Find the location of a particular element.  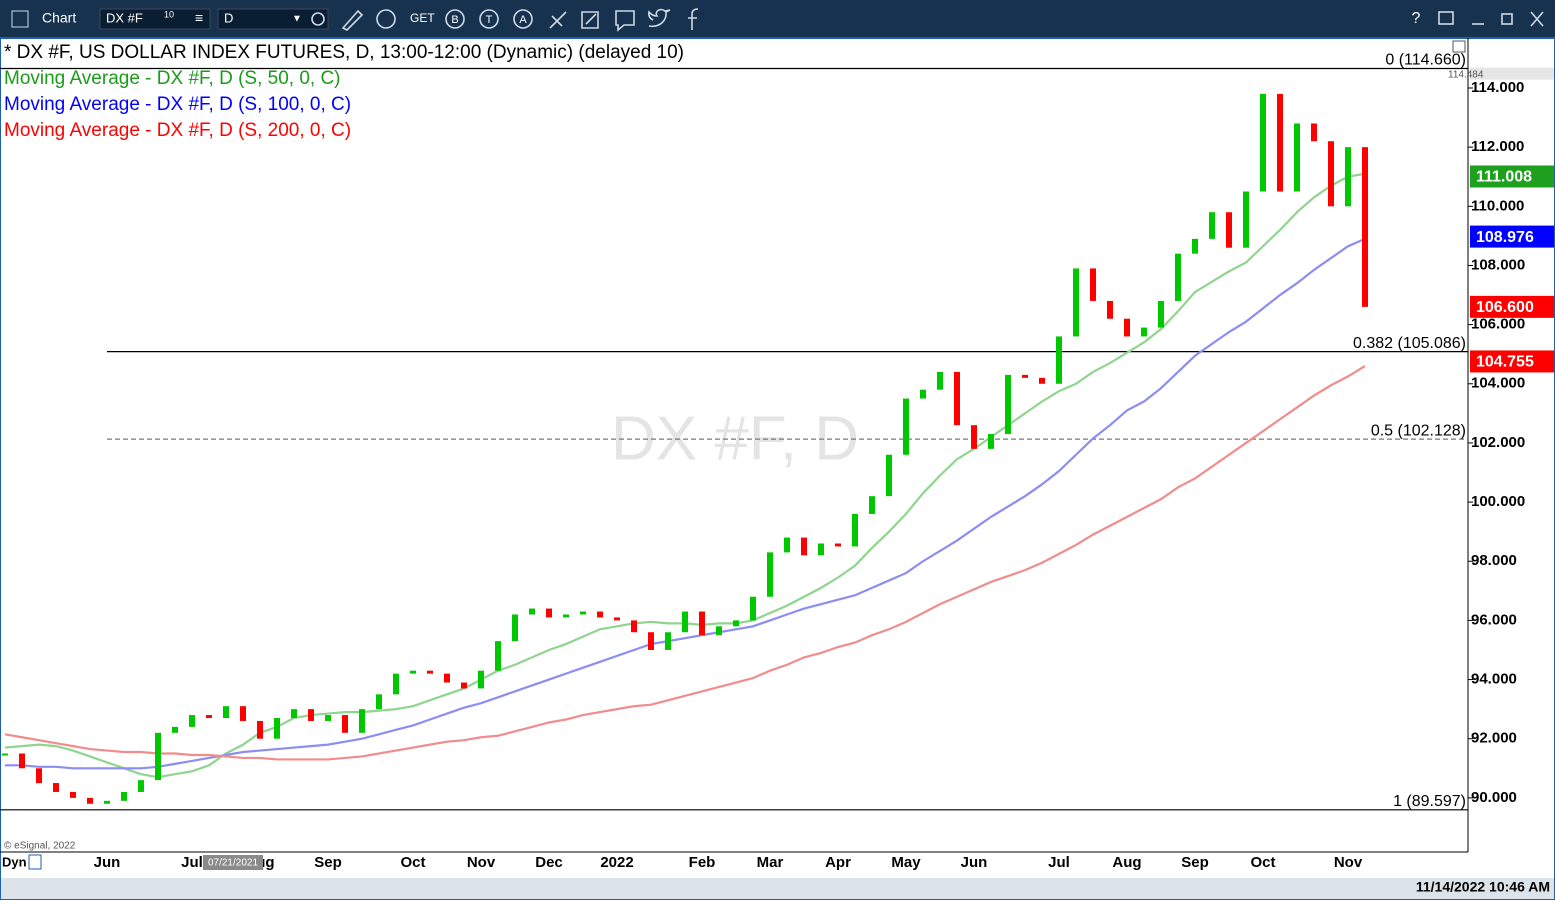

level-label: 1 (89.597) is located at coordinates (1429, 801).